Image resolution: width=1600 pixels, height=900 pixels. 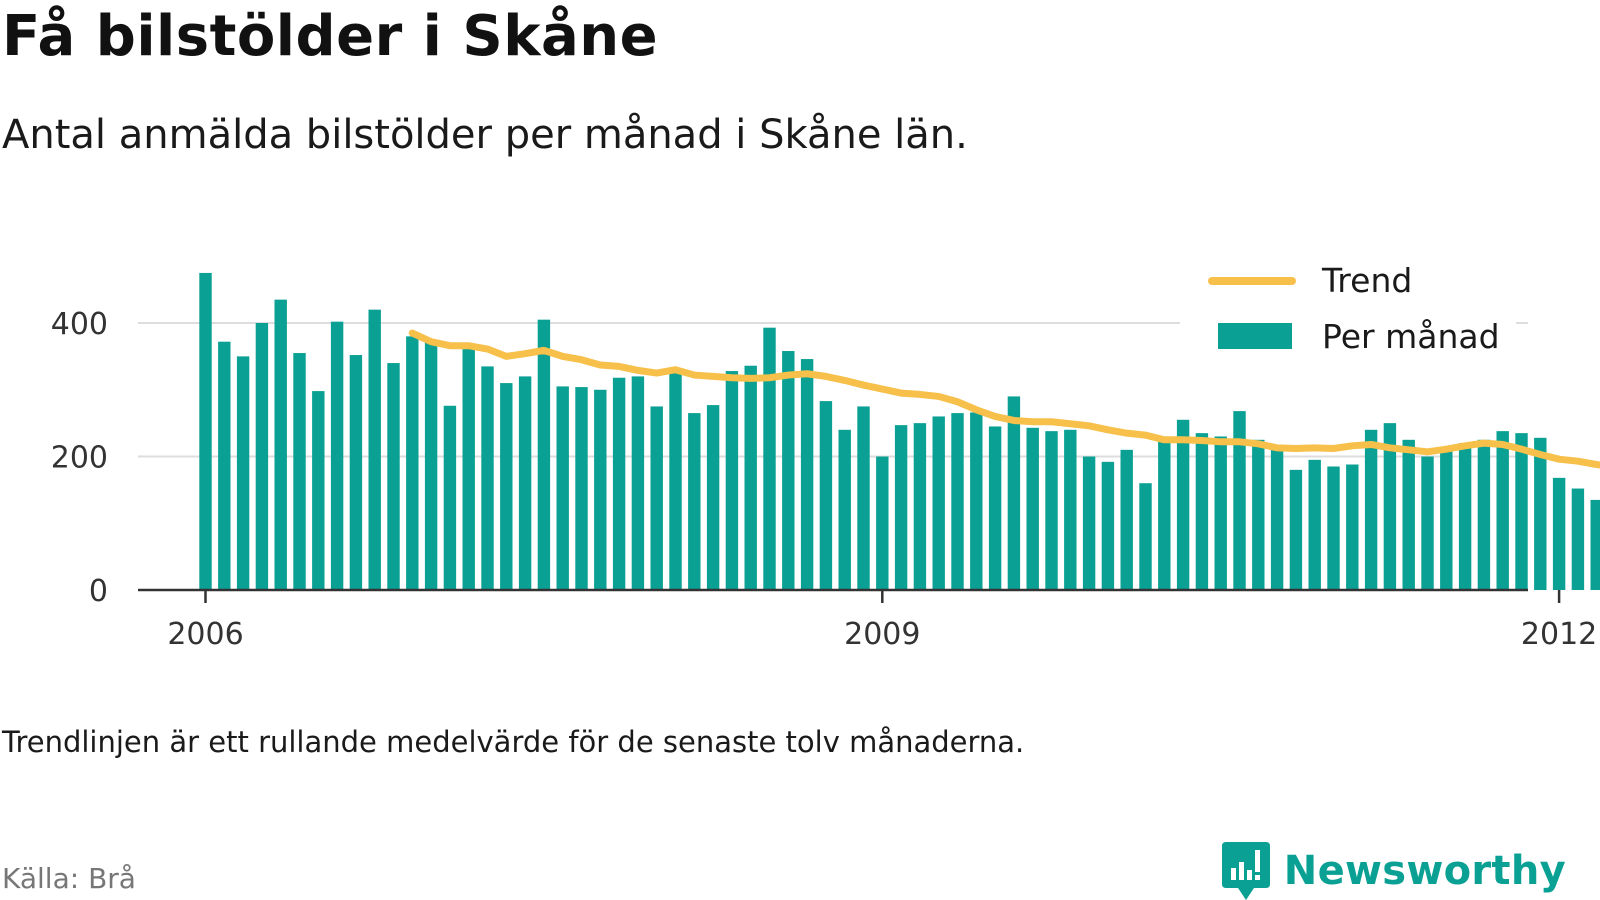 I want to click on trend-line, so click(x=1004, y=399).